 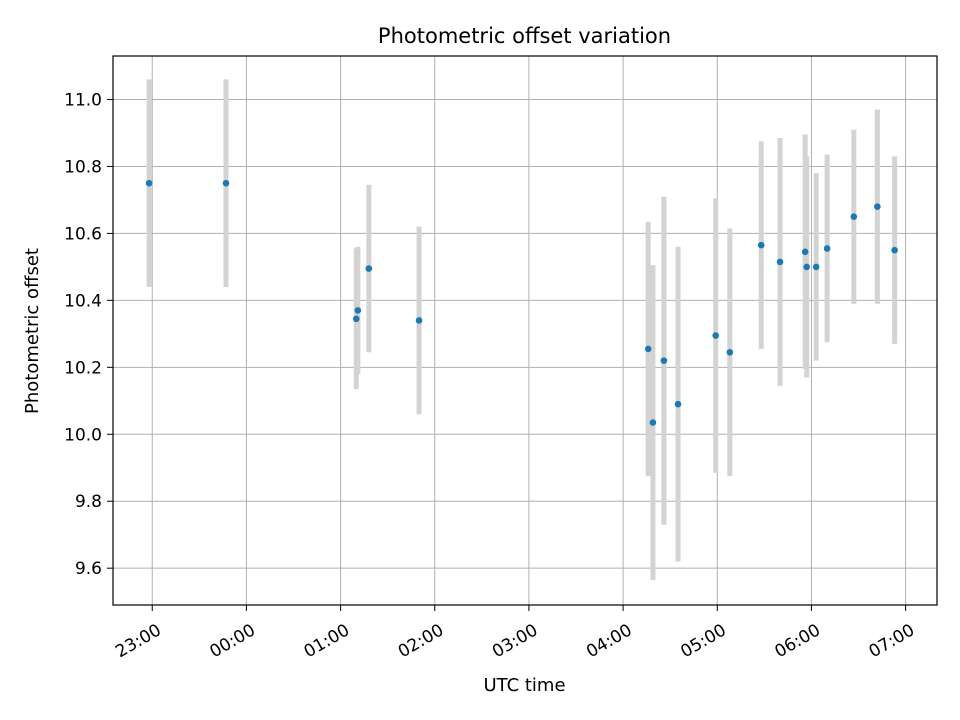 I want to click on y-tick-label: 10.0, so click(x=83, y=435).